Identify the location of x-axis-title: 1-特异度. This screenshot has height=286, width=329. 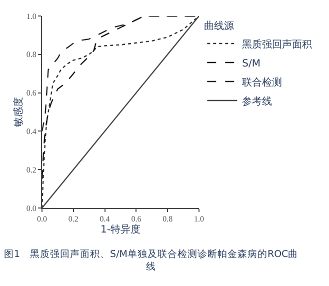
(120, 230).